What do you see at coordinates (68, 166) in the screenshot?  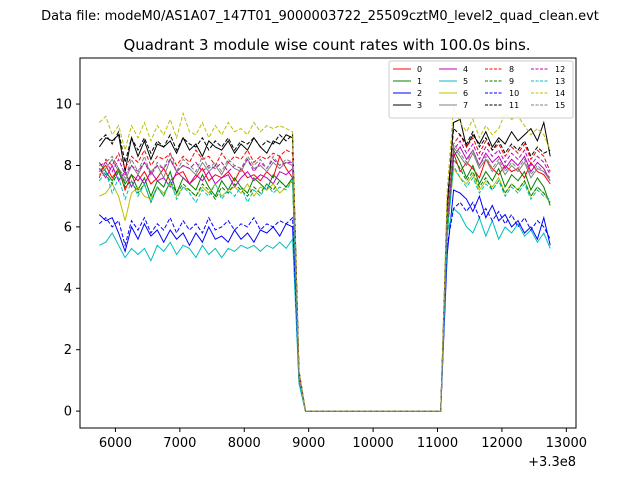 I see `y-tick-label: 8` at bounding box center [68, 166].